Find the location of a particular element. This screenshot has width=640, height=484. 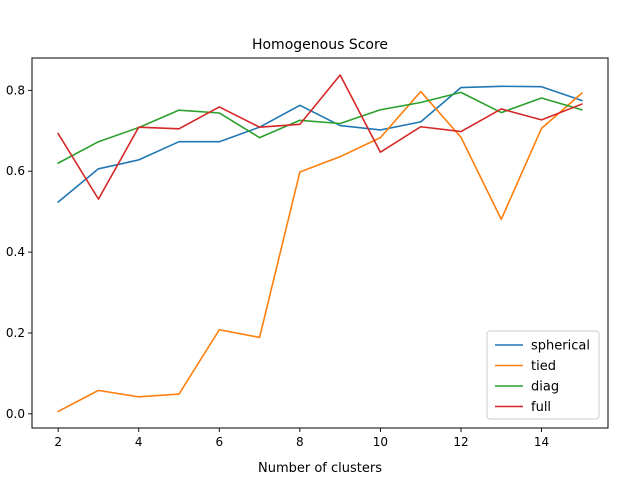

y-tick-label: 0.6 is located at coordinates (15, 171).